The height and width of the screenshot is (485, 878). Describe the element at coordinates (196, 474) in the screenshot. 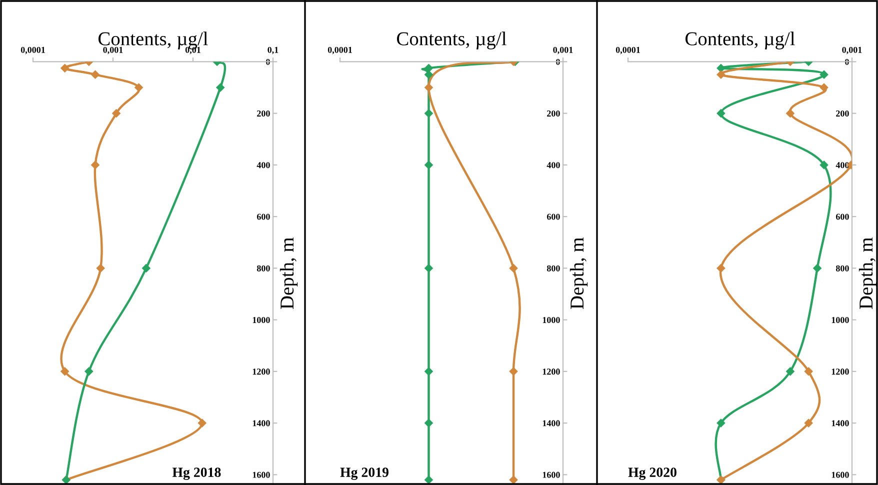

I see `annotation: Hg 2018` at that location.